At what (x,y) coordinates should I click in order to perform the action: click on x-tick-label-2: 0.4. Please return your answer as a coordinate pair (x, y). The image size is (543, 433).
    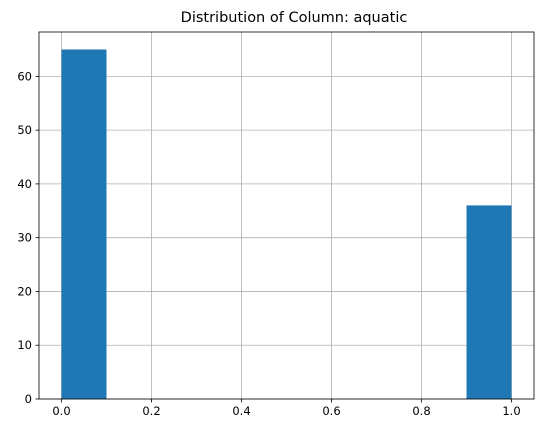
    Looking at the image, I should click on (241, 411).